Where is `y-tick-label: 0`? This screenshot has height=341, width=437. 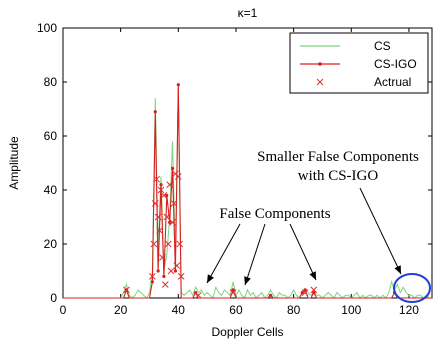
y-tick-label: 0 is located at coordinates (53, 298).